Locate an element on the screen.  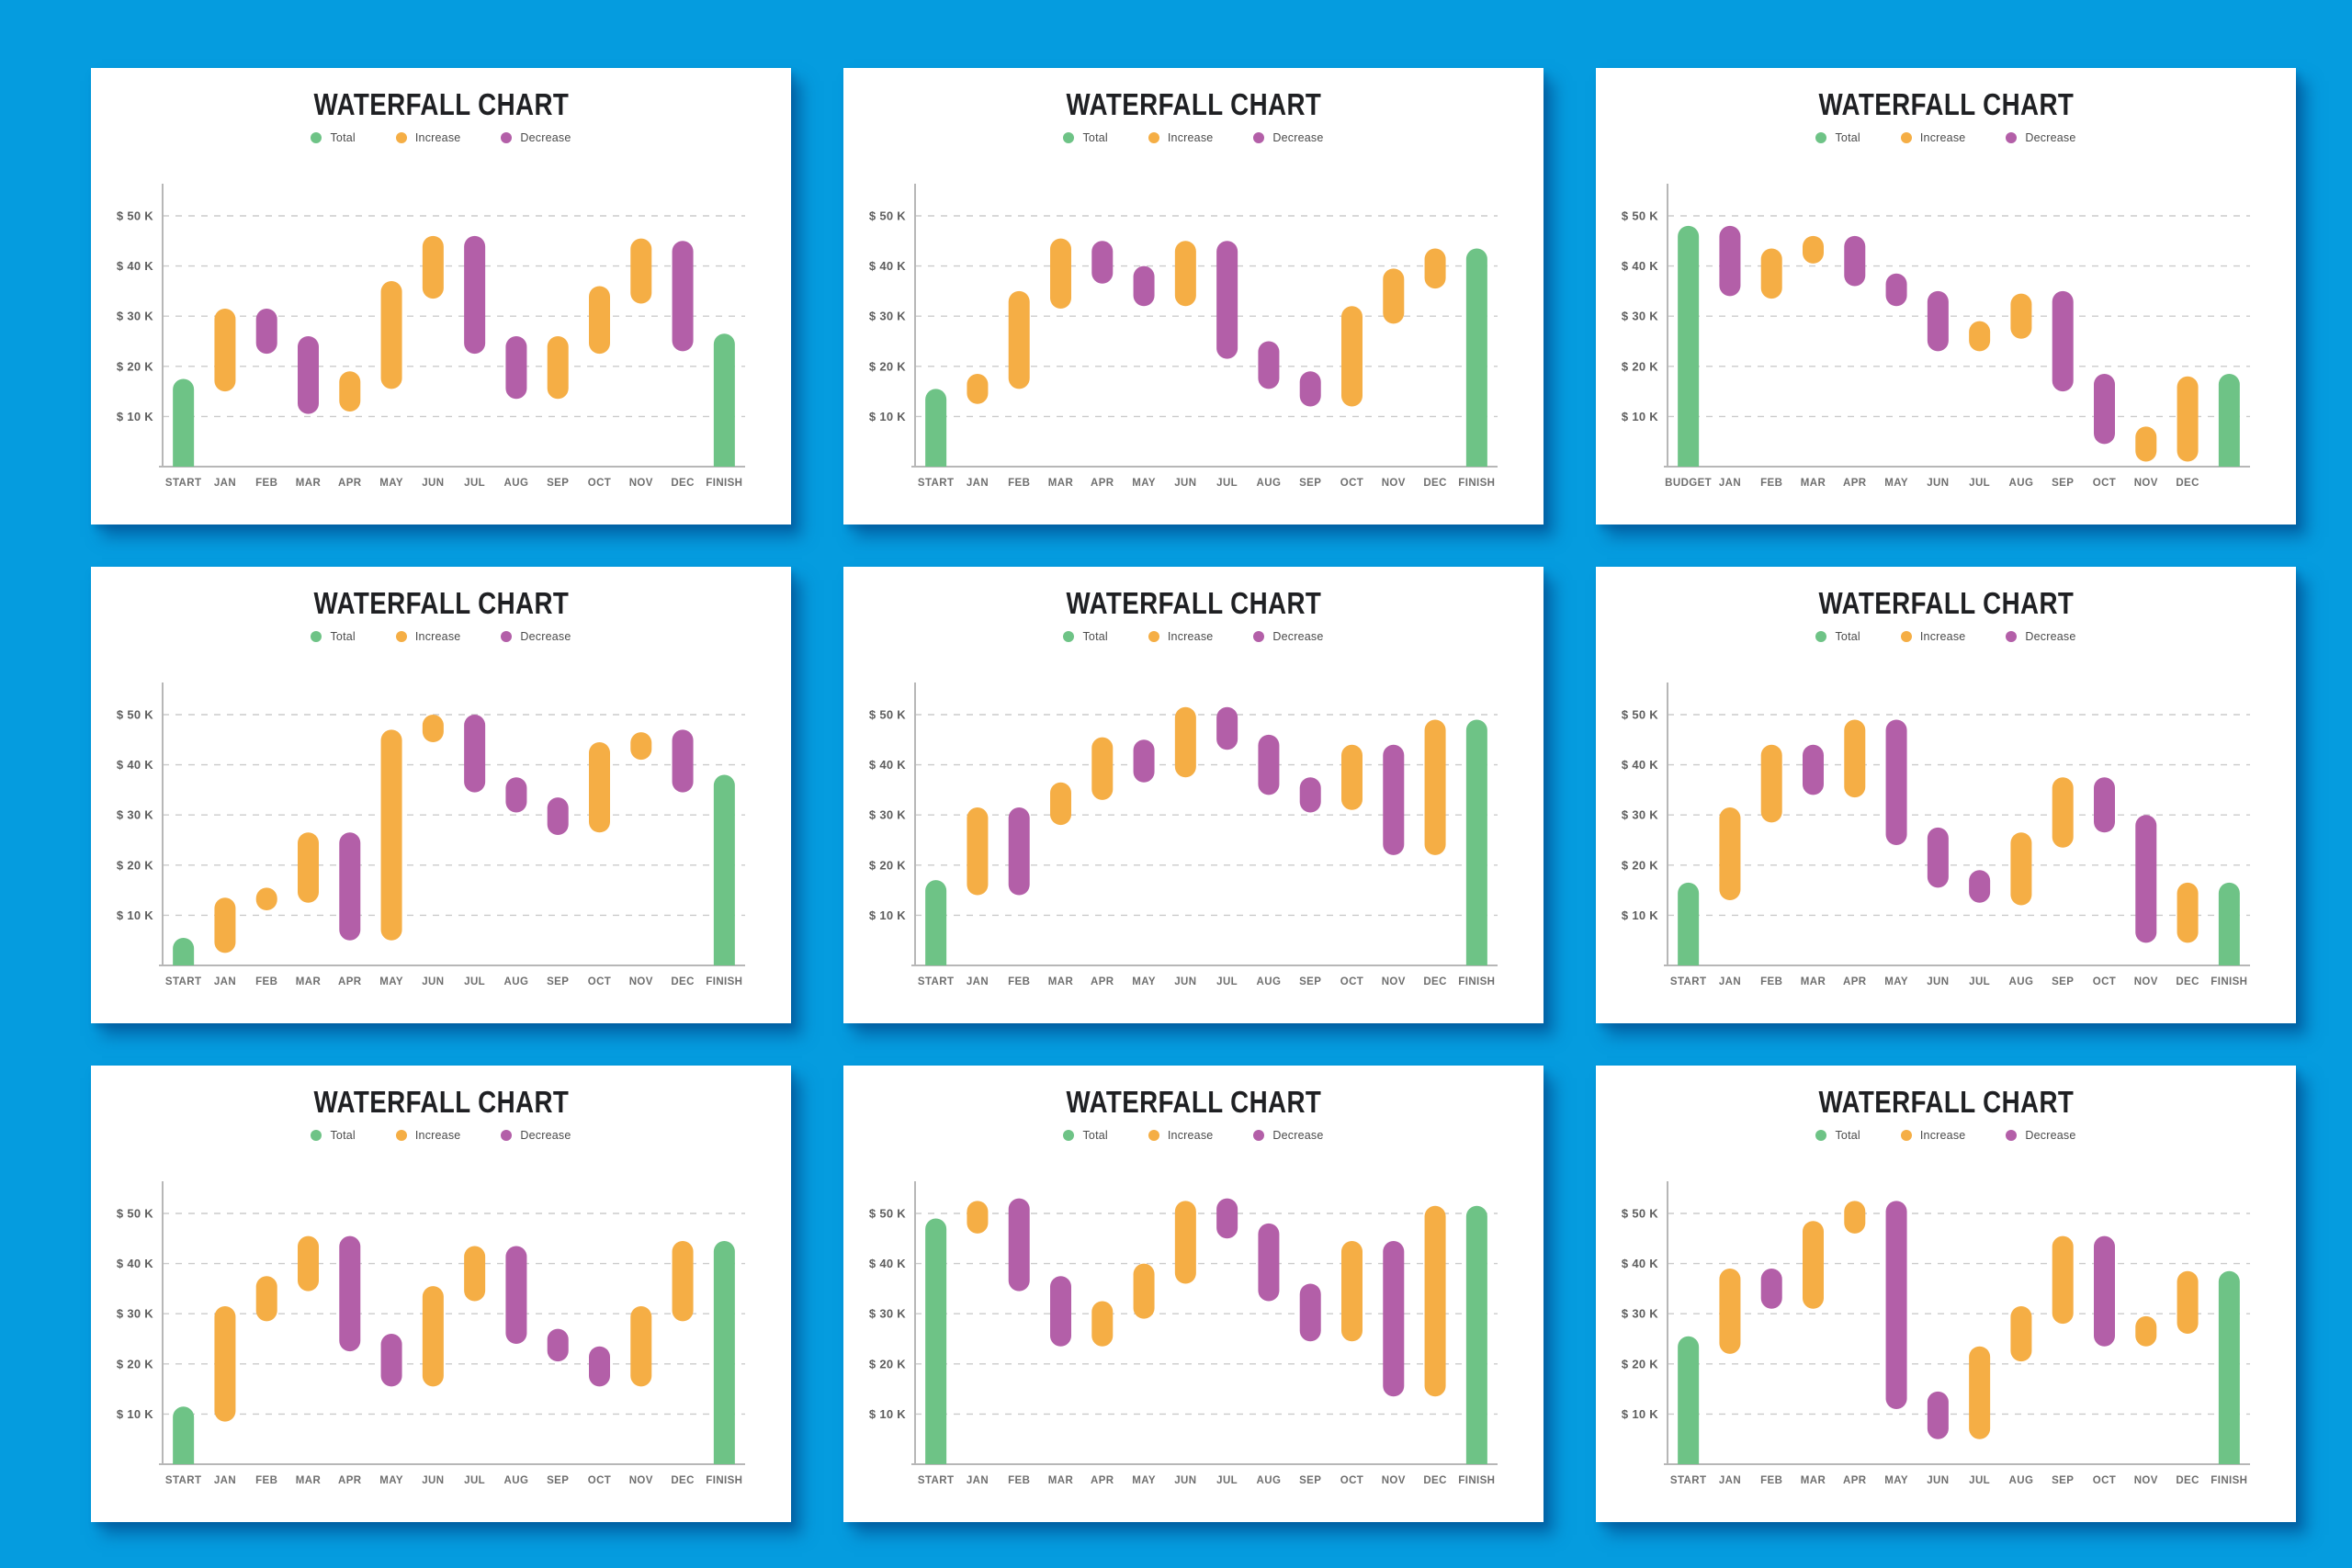
bar-nov-decrease is located at coordinates (1394, 1319).